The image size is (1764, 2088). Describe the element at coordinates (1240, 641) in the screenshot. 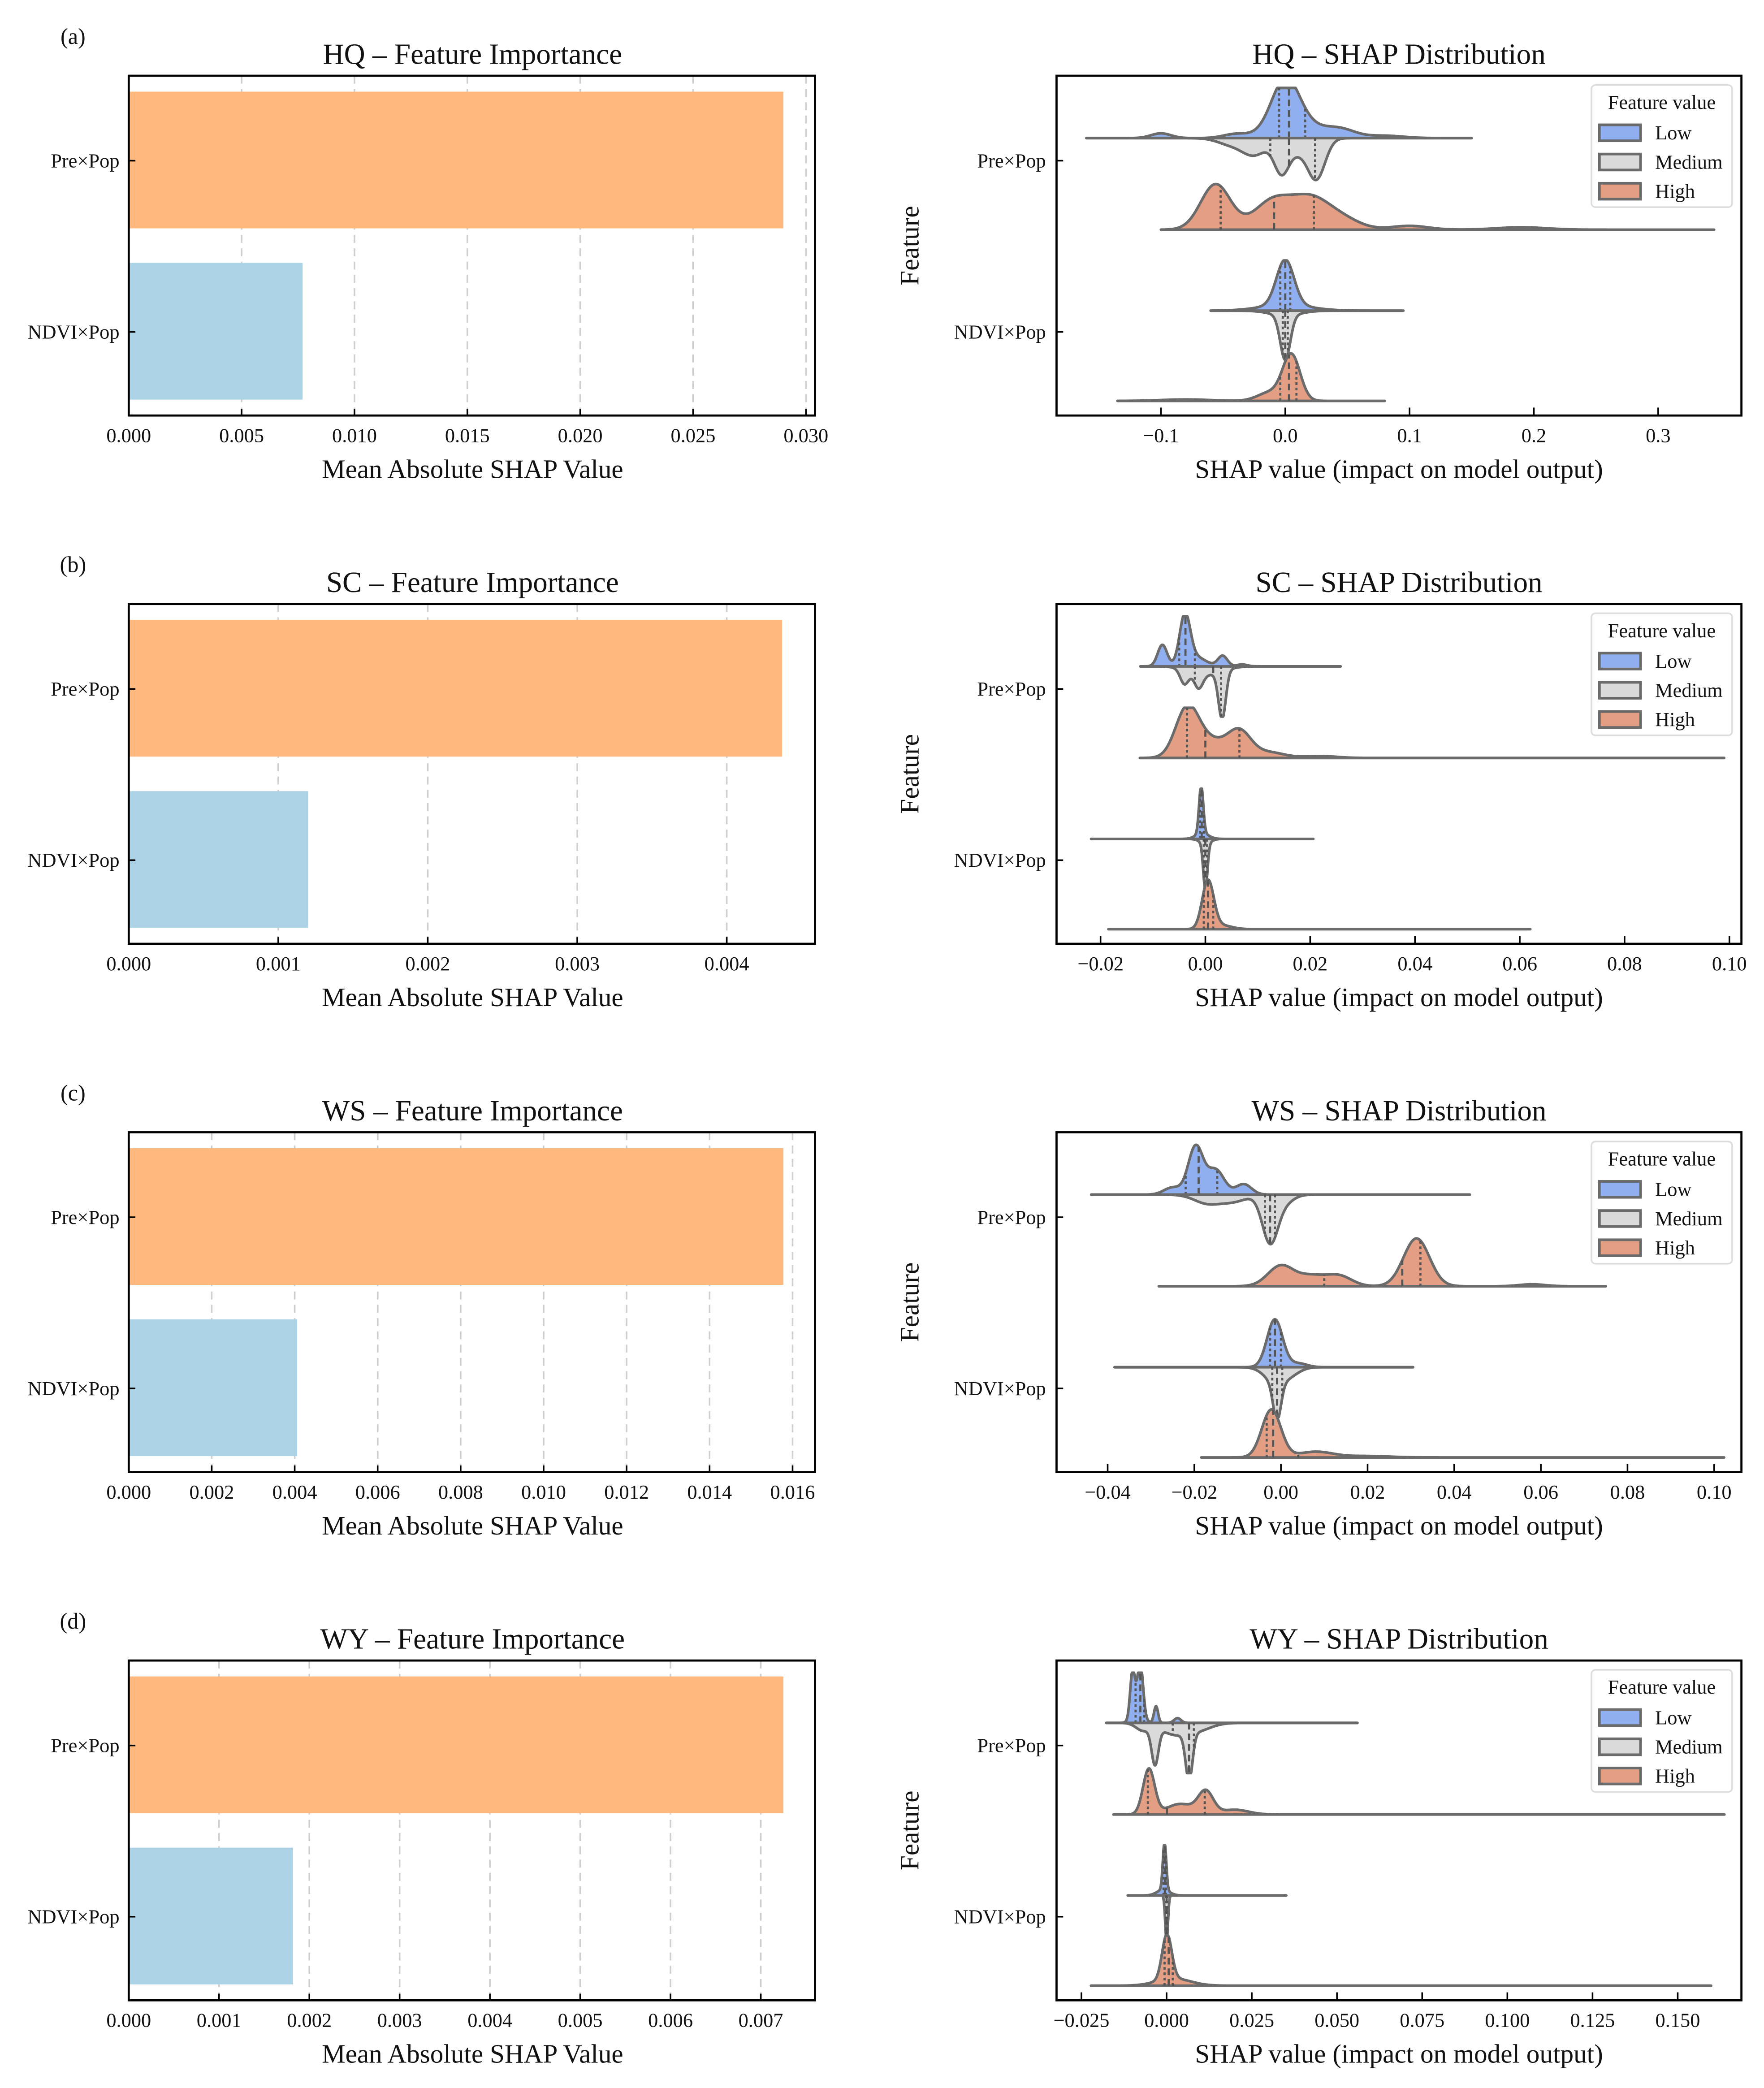

I see `violin-pre-pop-low` at that location.